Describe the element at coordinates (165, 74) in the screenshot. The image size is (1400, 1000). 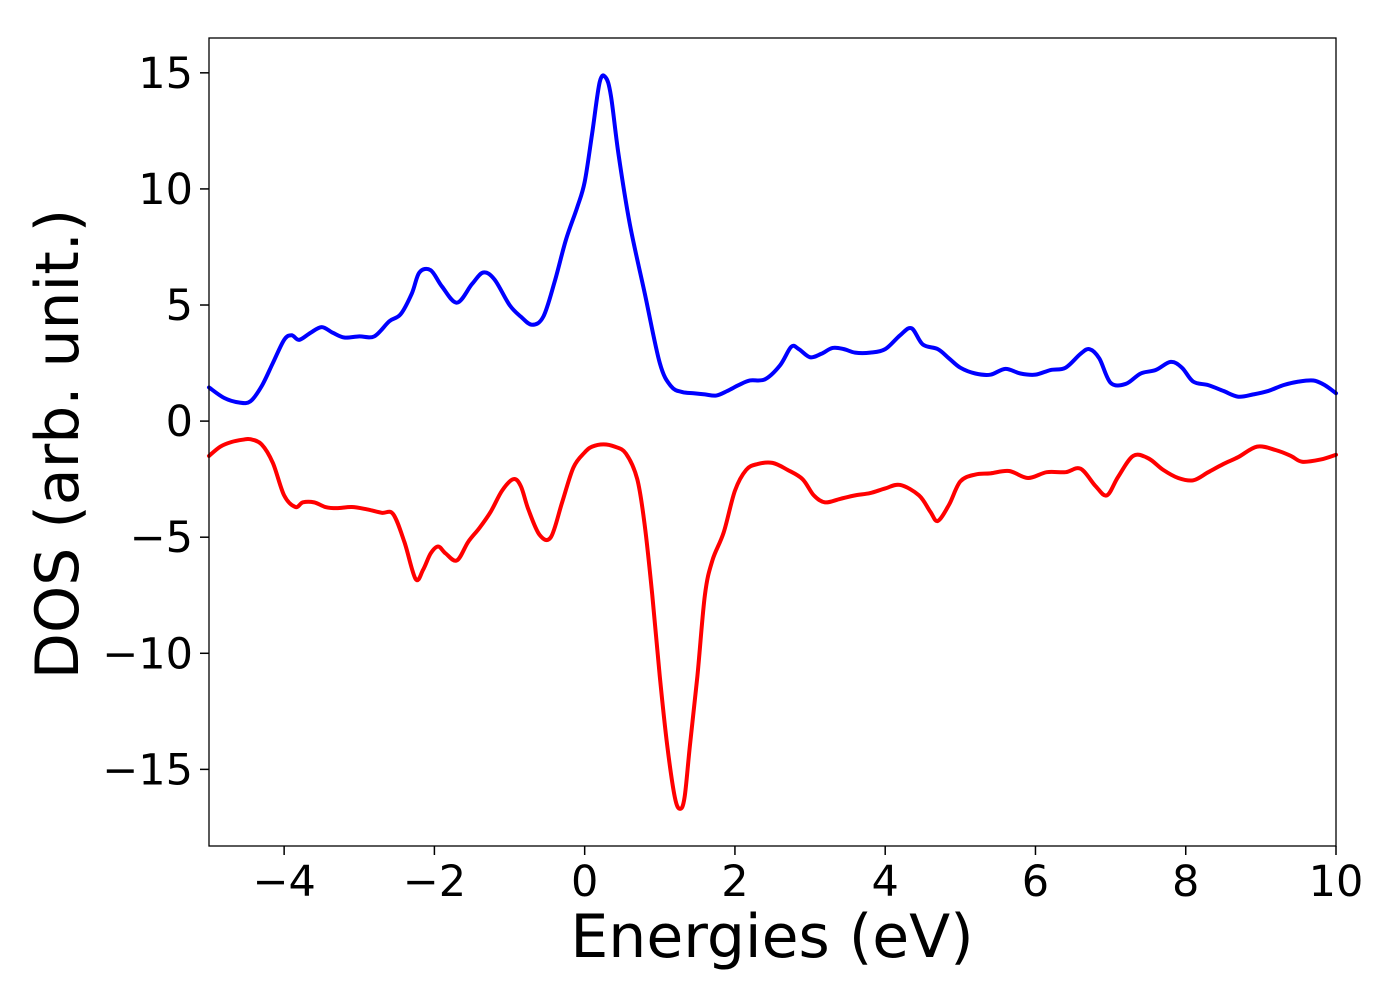
I see `y-tick-label: 15` at that location.